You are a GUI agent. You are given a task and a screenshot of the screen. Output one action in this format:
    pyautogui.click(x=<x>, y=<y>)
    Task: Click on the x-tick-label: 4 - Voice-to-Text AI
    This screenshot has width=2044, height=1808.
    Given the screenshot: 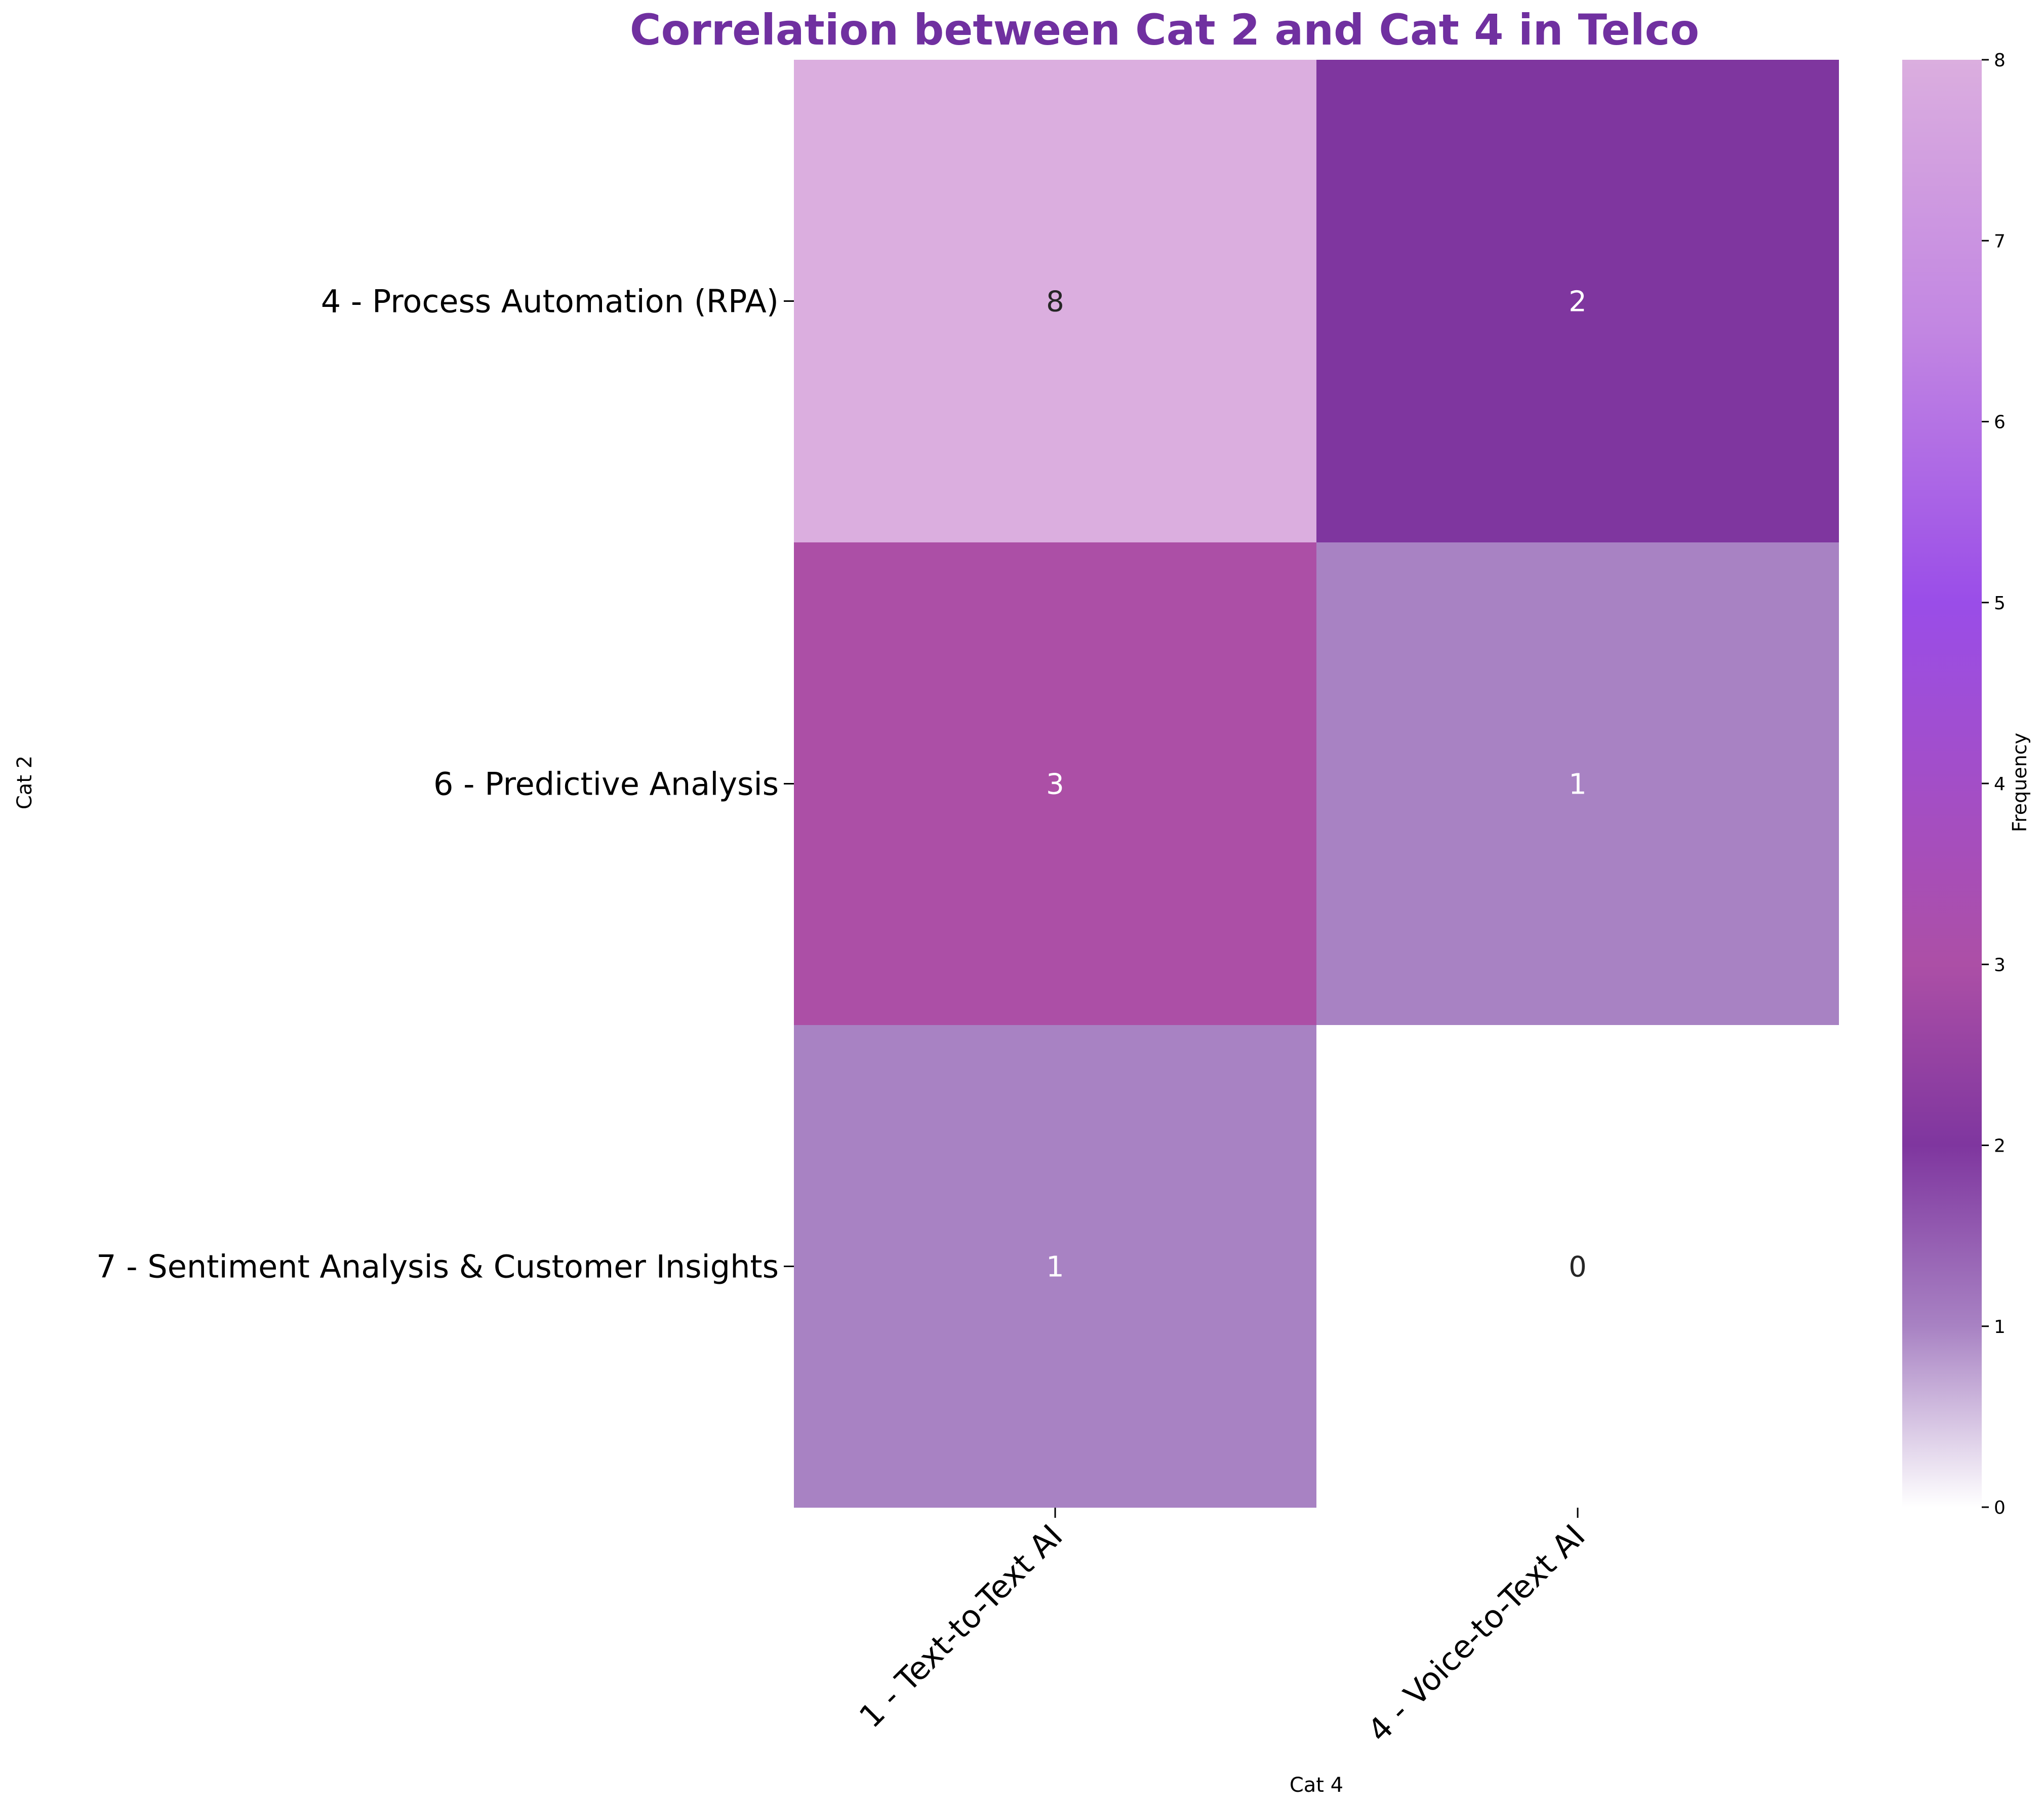 What is the action you would take?
    pyautogui.click(x=1476, y=1633)
    